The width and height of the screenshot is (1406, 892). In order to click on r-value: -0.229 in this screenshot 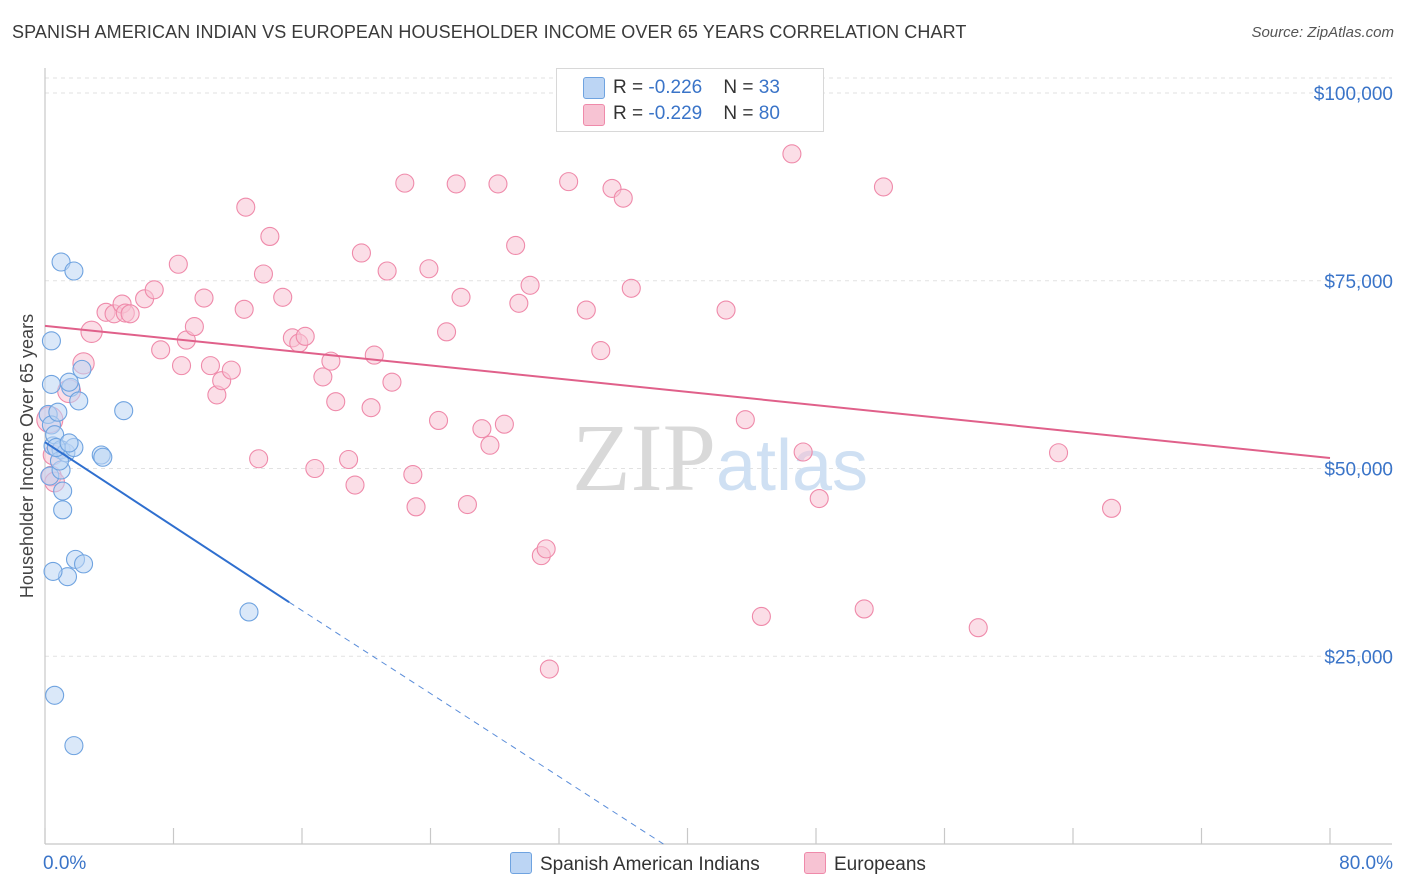, I will do `click(675, 113)`.